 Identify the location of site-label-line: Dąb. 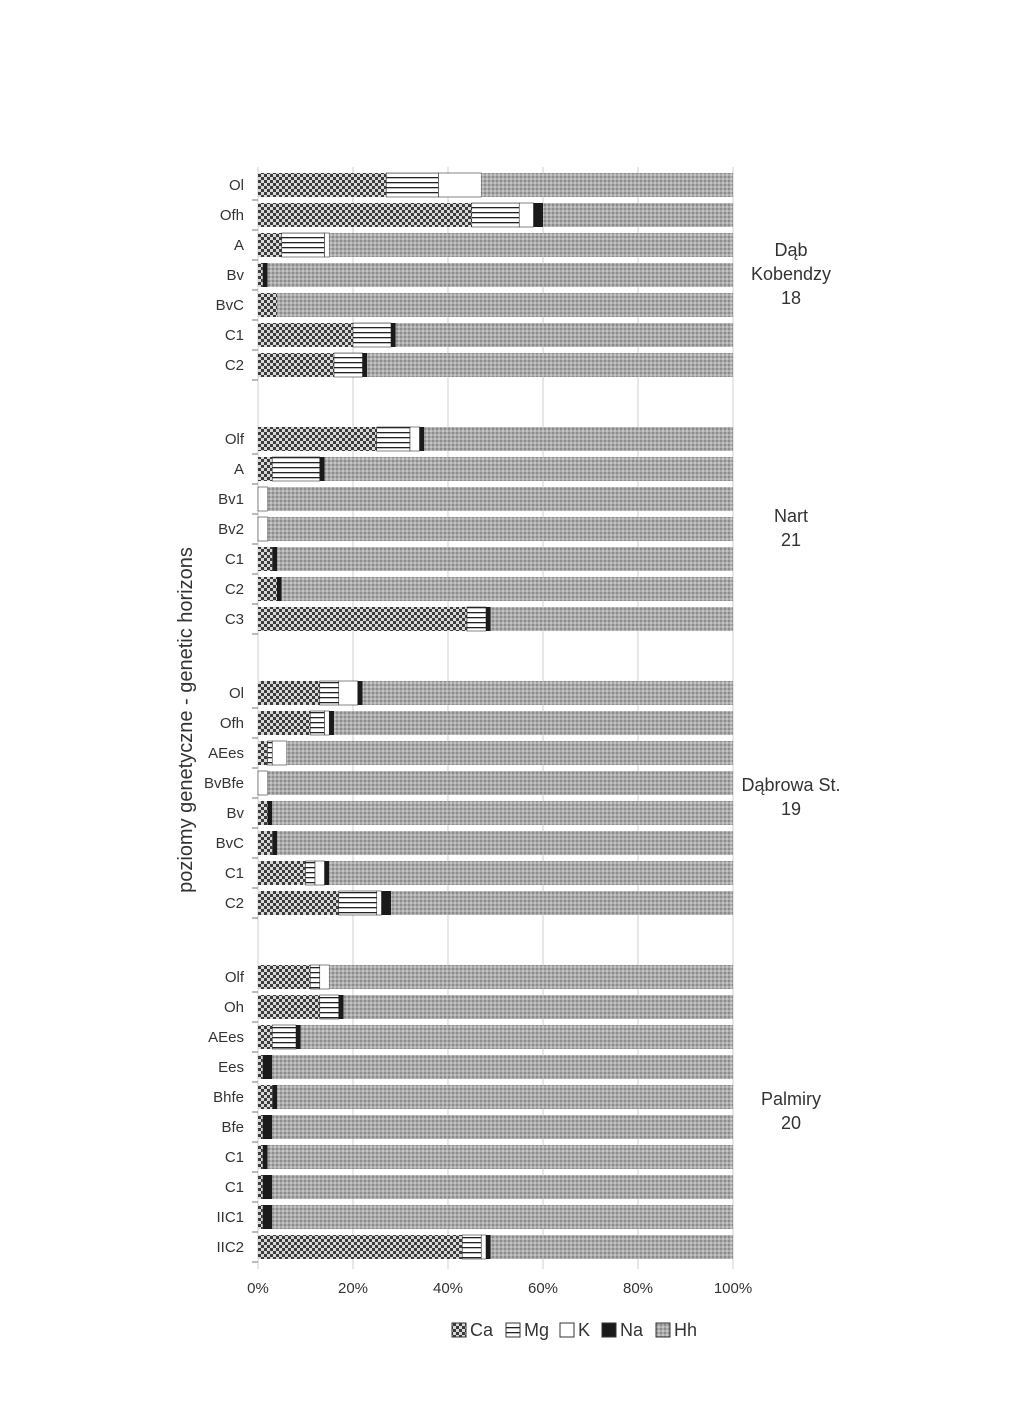
(790, 250).